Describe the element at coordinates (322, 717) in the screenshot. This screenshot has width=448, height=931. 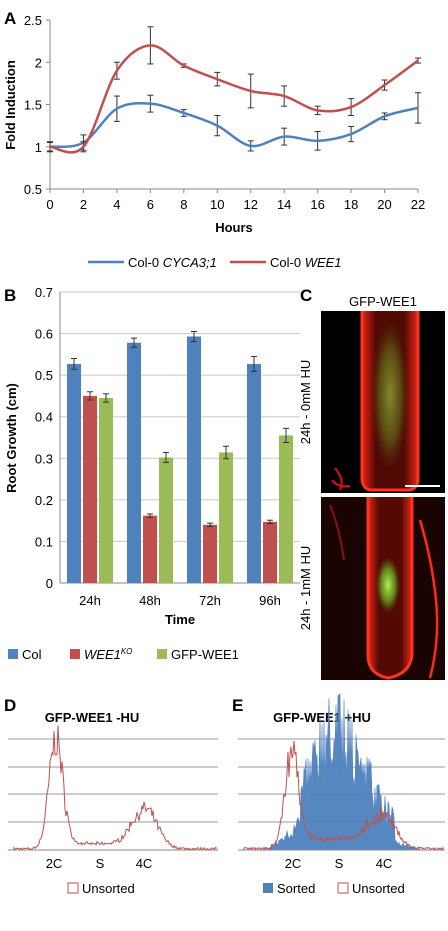
I see `chart-e-title: GFP-WEE1 +HU` at that location.